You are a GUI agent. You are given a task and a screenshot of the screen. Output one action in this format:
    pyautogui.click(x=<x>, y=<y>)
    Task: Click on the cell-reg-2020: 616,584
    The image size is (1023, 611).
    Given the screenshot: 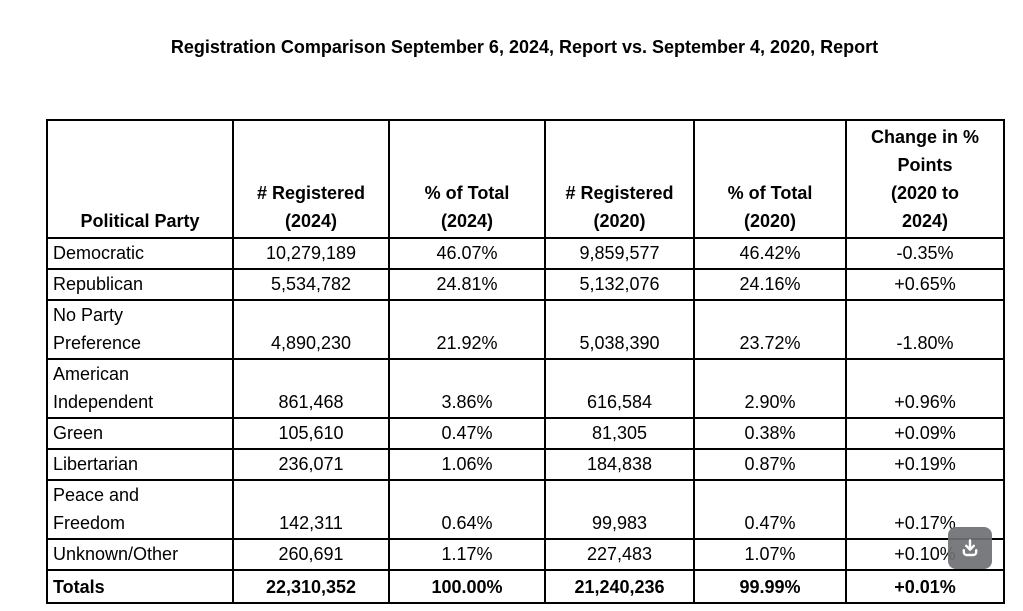 What is the action you would take?
    pyautogui.click(x=619, y=388)
    